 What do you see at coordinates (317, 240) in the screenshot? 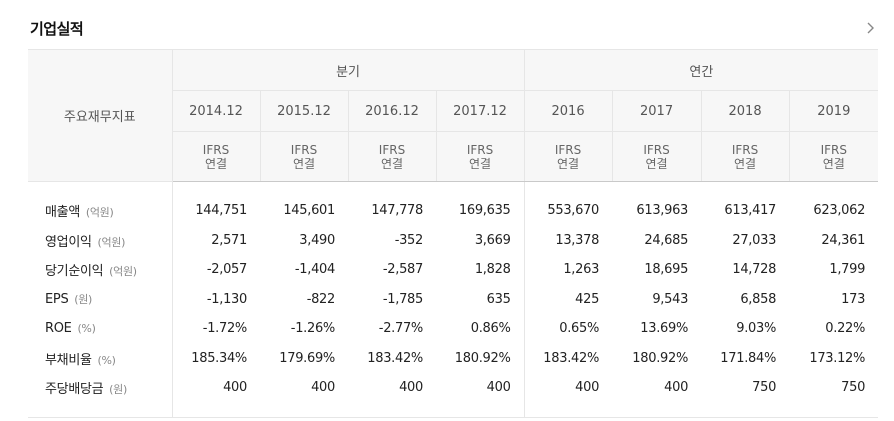
I see `value-cell: 3,490` at bounding box center [317, 240].